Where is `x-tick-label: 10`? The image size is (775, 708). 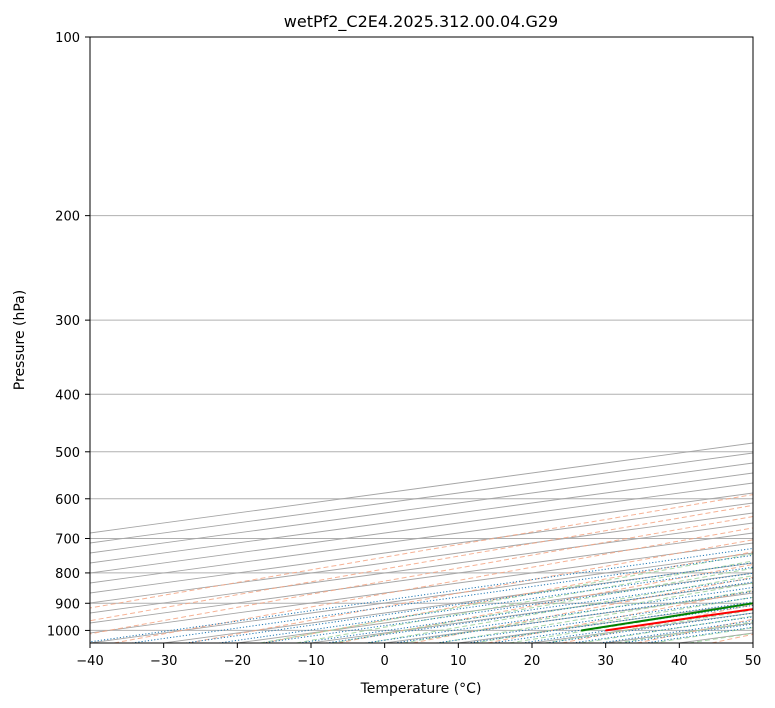
x-tick-label: 10 is located at coordinates (458, 661).